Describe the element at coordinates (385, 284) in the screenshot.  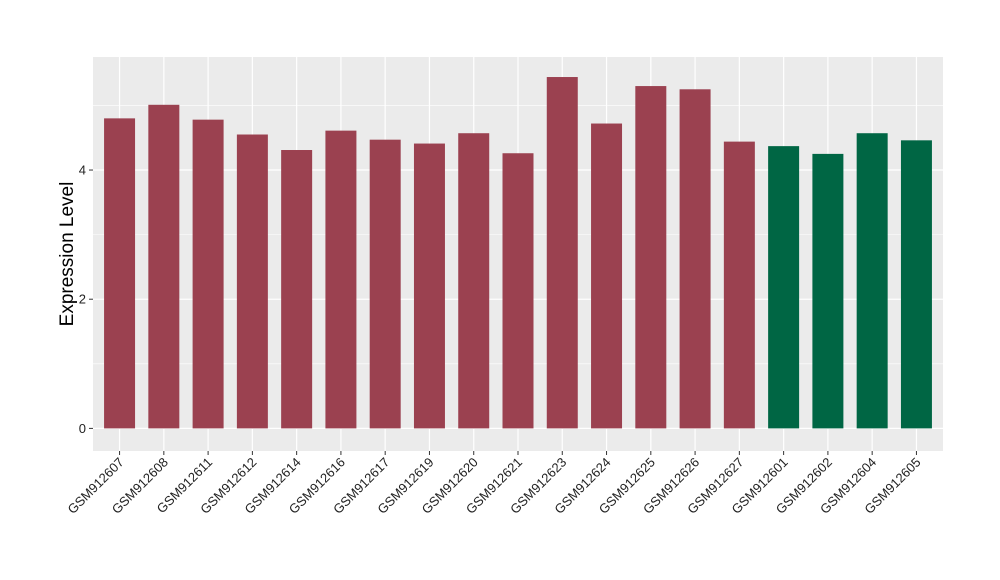
I see `bar-GSM912617` at that location.